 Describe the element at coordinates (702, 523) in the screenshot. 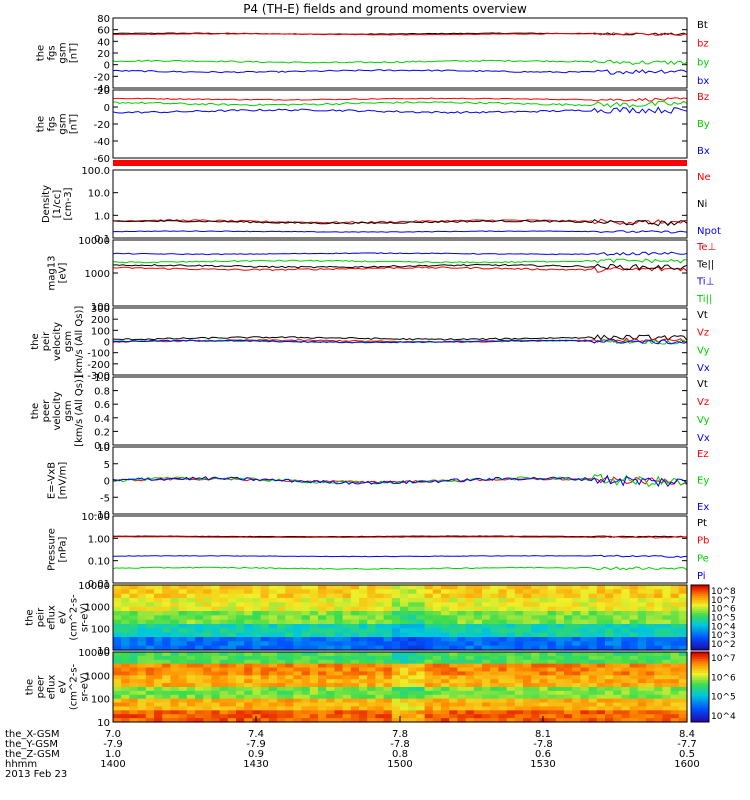

I see `legend-Pt: Pt` at that location.